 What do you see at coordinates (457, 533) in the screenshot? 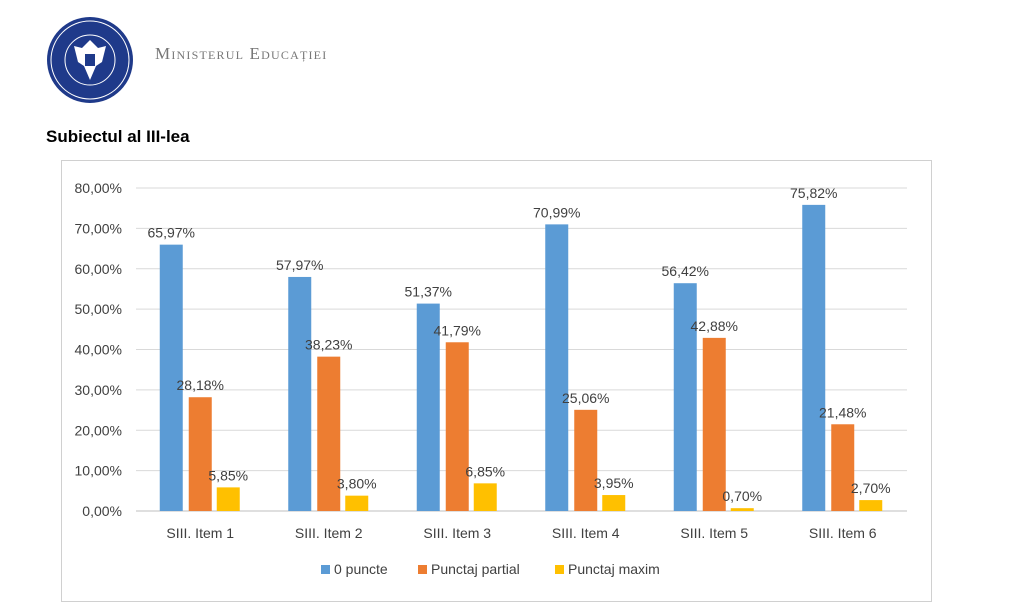
I see `x-tick-label: SIII. Item 3` at bounding box center [457, 533].